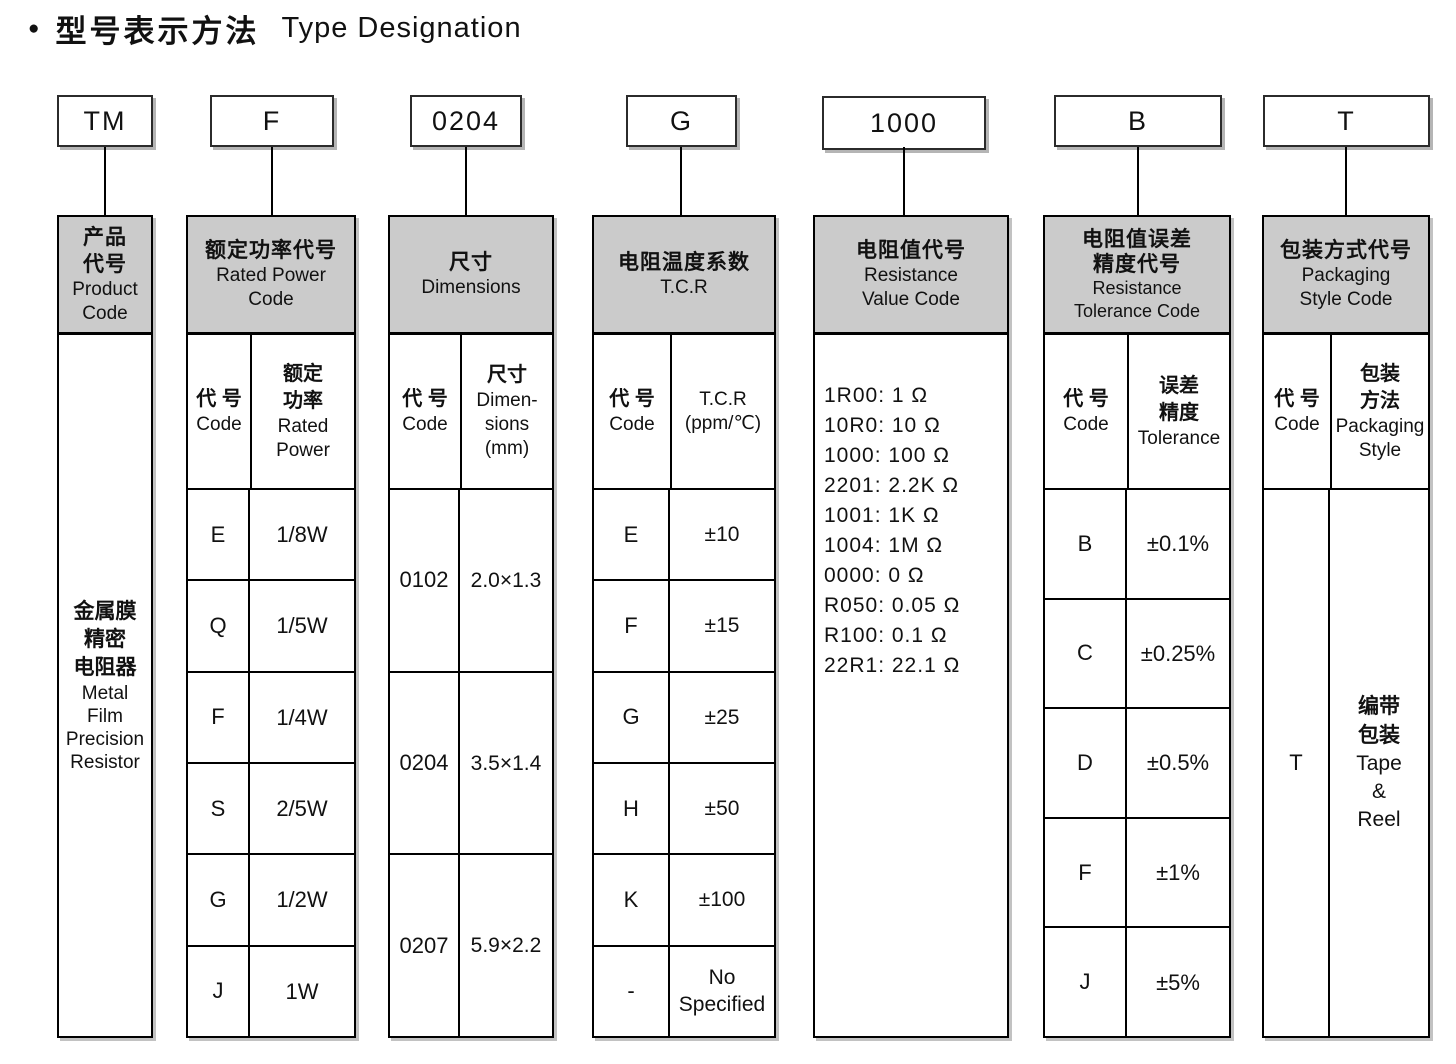  What do you see at coordinates (471, 412) in the screenshot?
I see `column-headers: 代 号 Code 尺寸 Dimen- sions (mm)` at bounding box center [471, 412].